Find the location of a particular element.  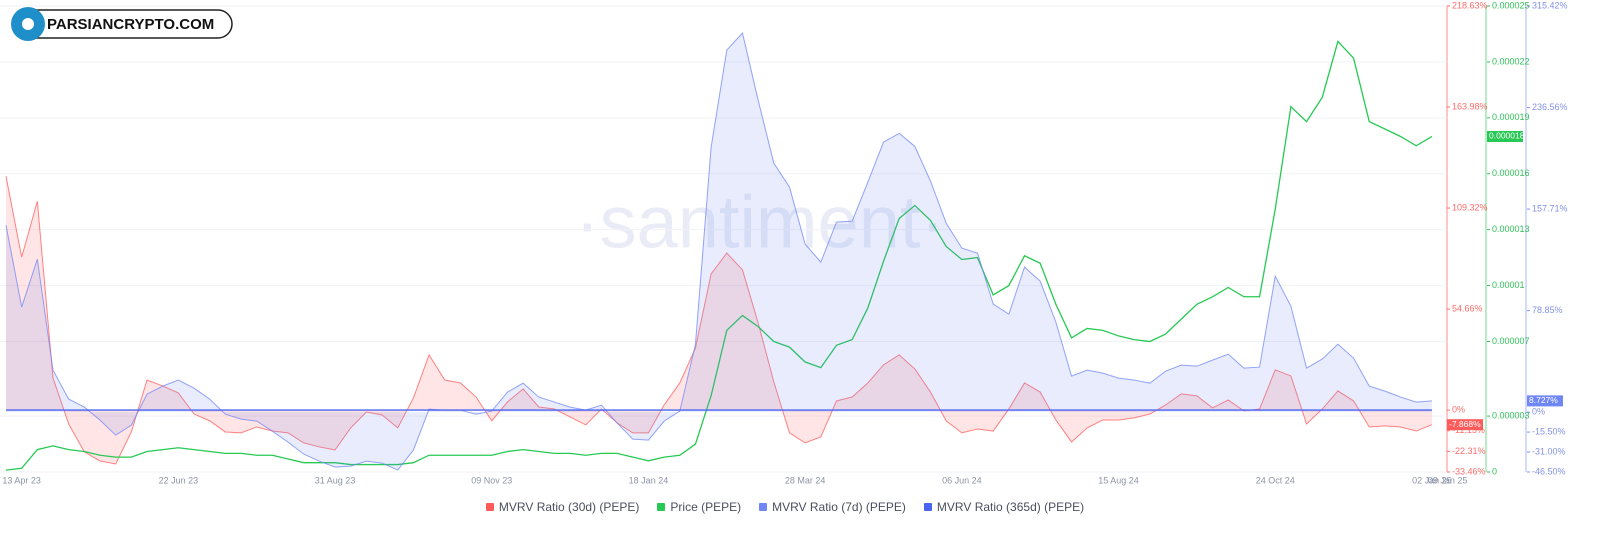

y-tick-label: 0.000003 is located at coordinates (1511, 415).